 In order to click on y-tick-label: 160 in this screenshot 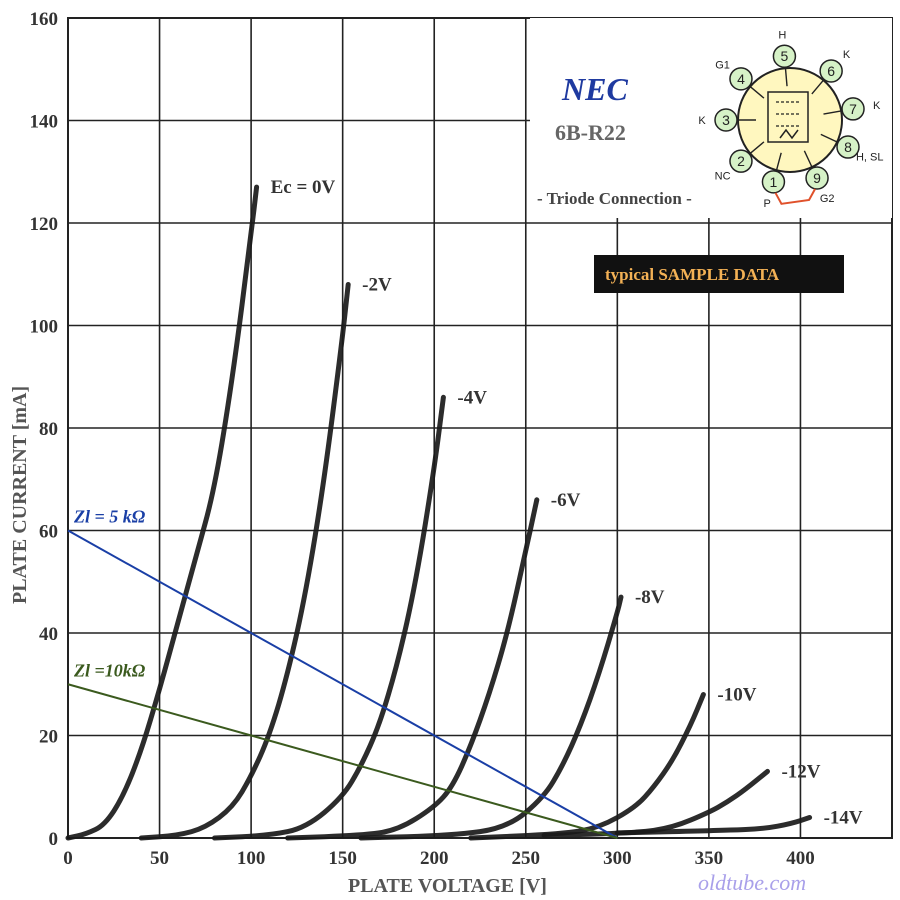, I will do `click(44, 19)`.